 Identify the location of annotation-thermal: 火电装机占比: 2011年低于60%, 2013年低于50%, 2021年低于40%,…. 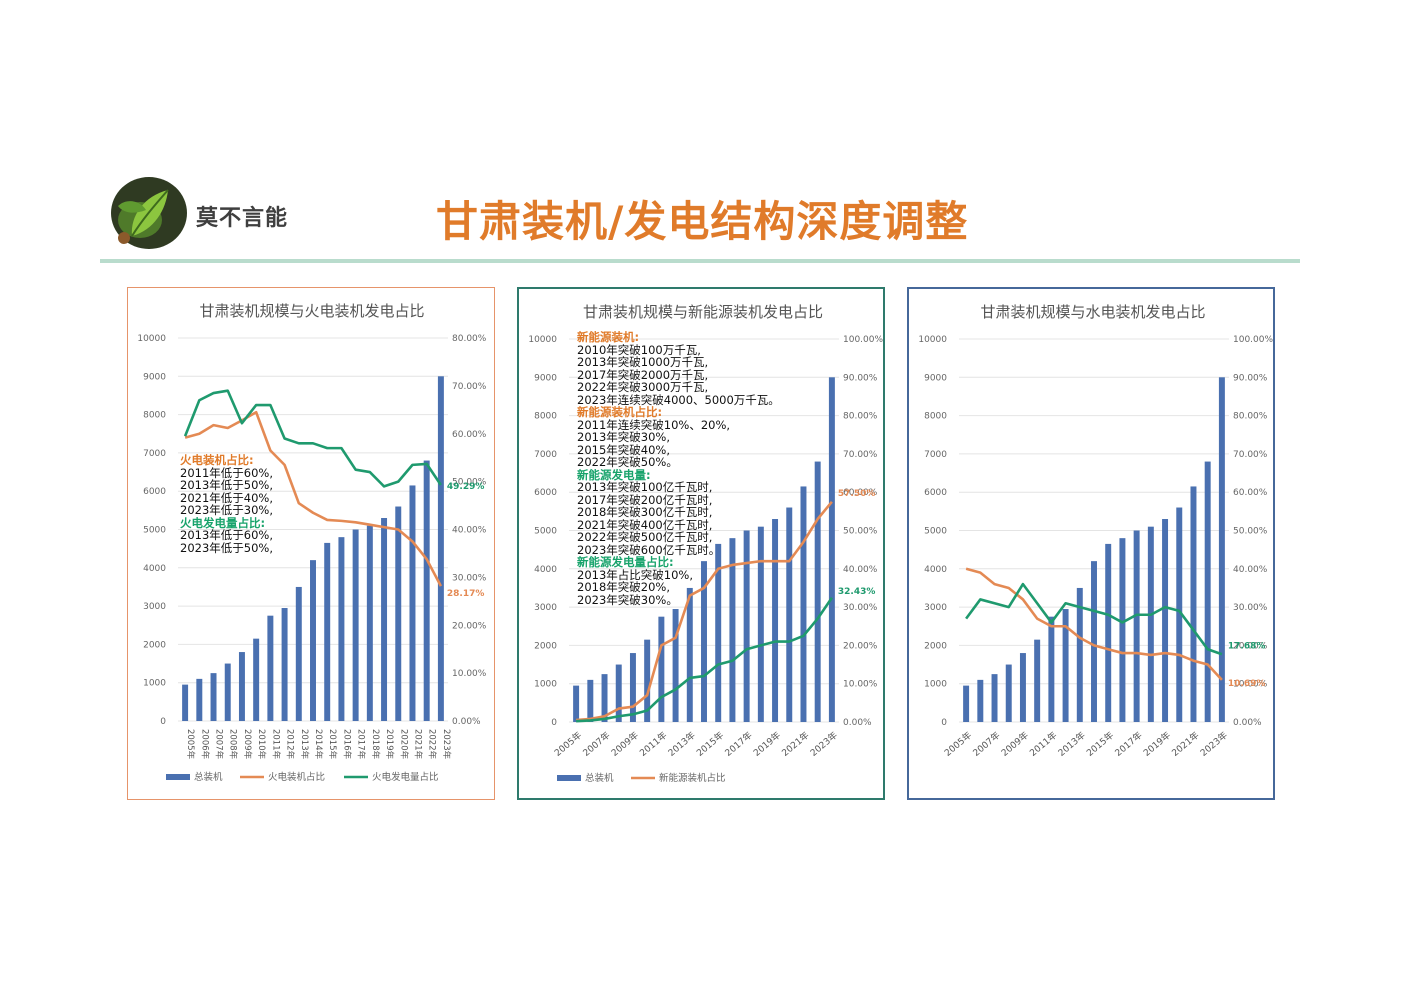
(226, 504).